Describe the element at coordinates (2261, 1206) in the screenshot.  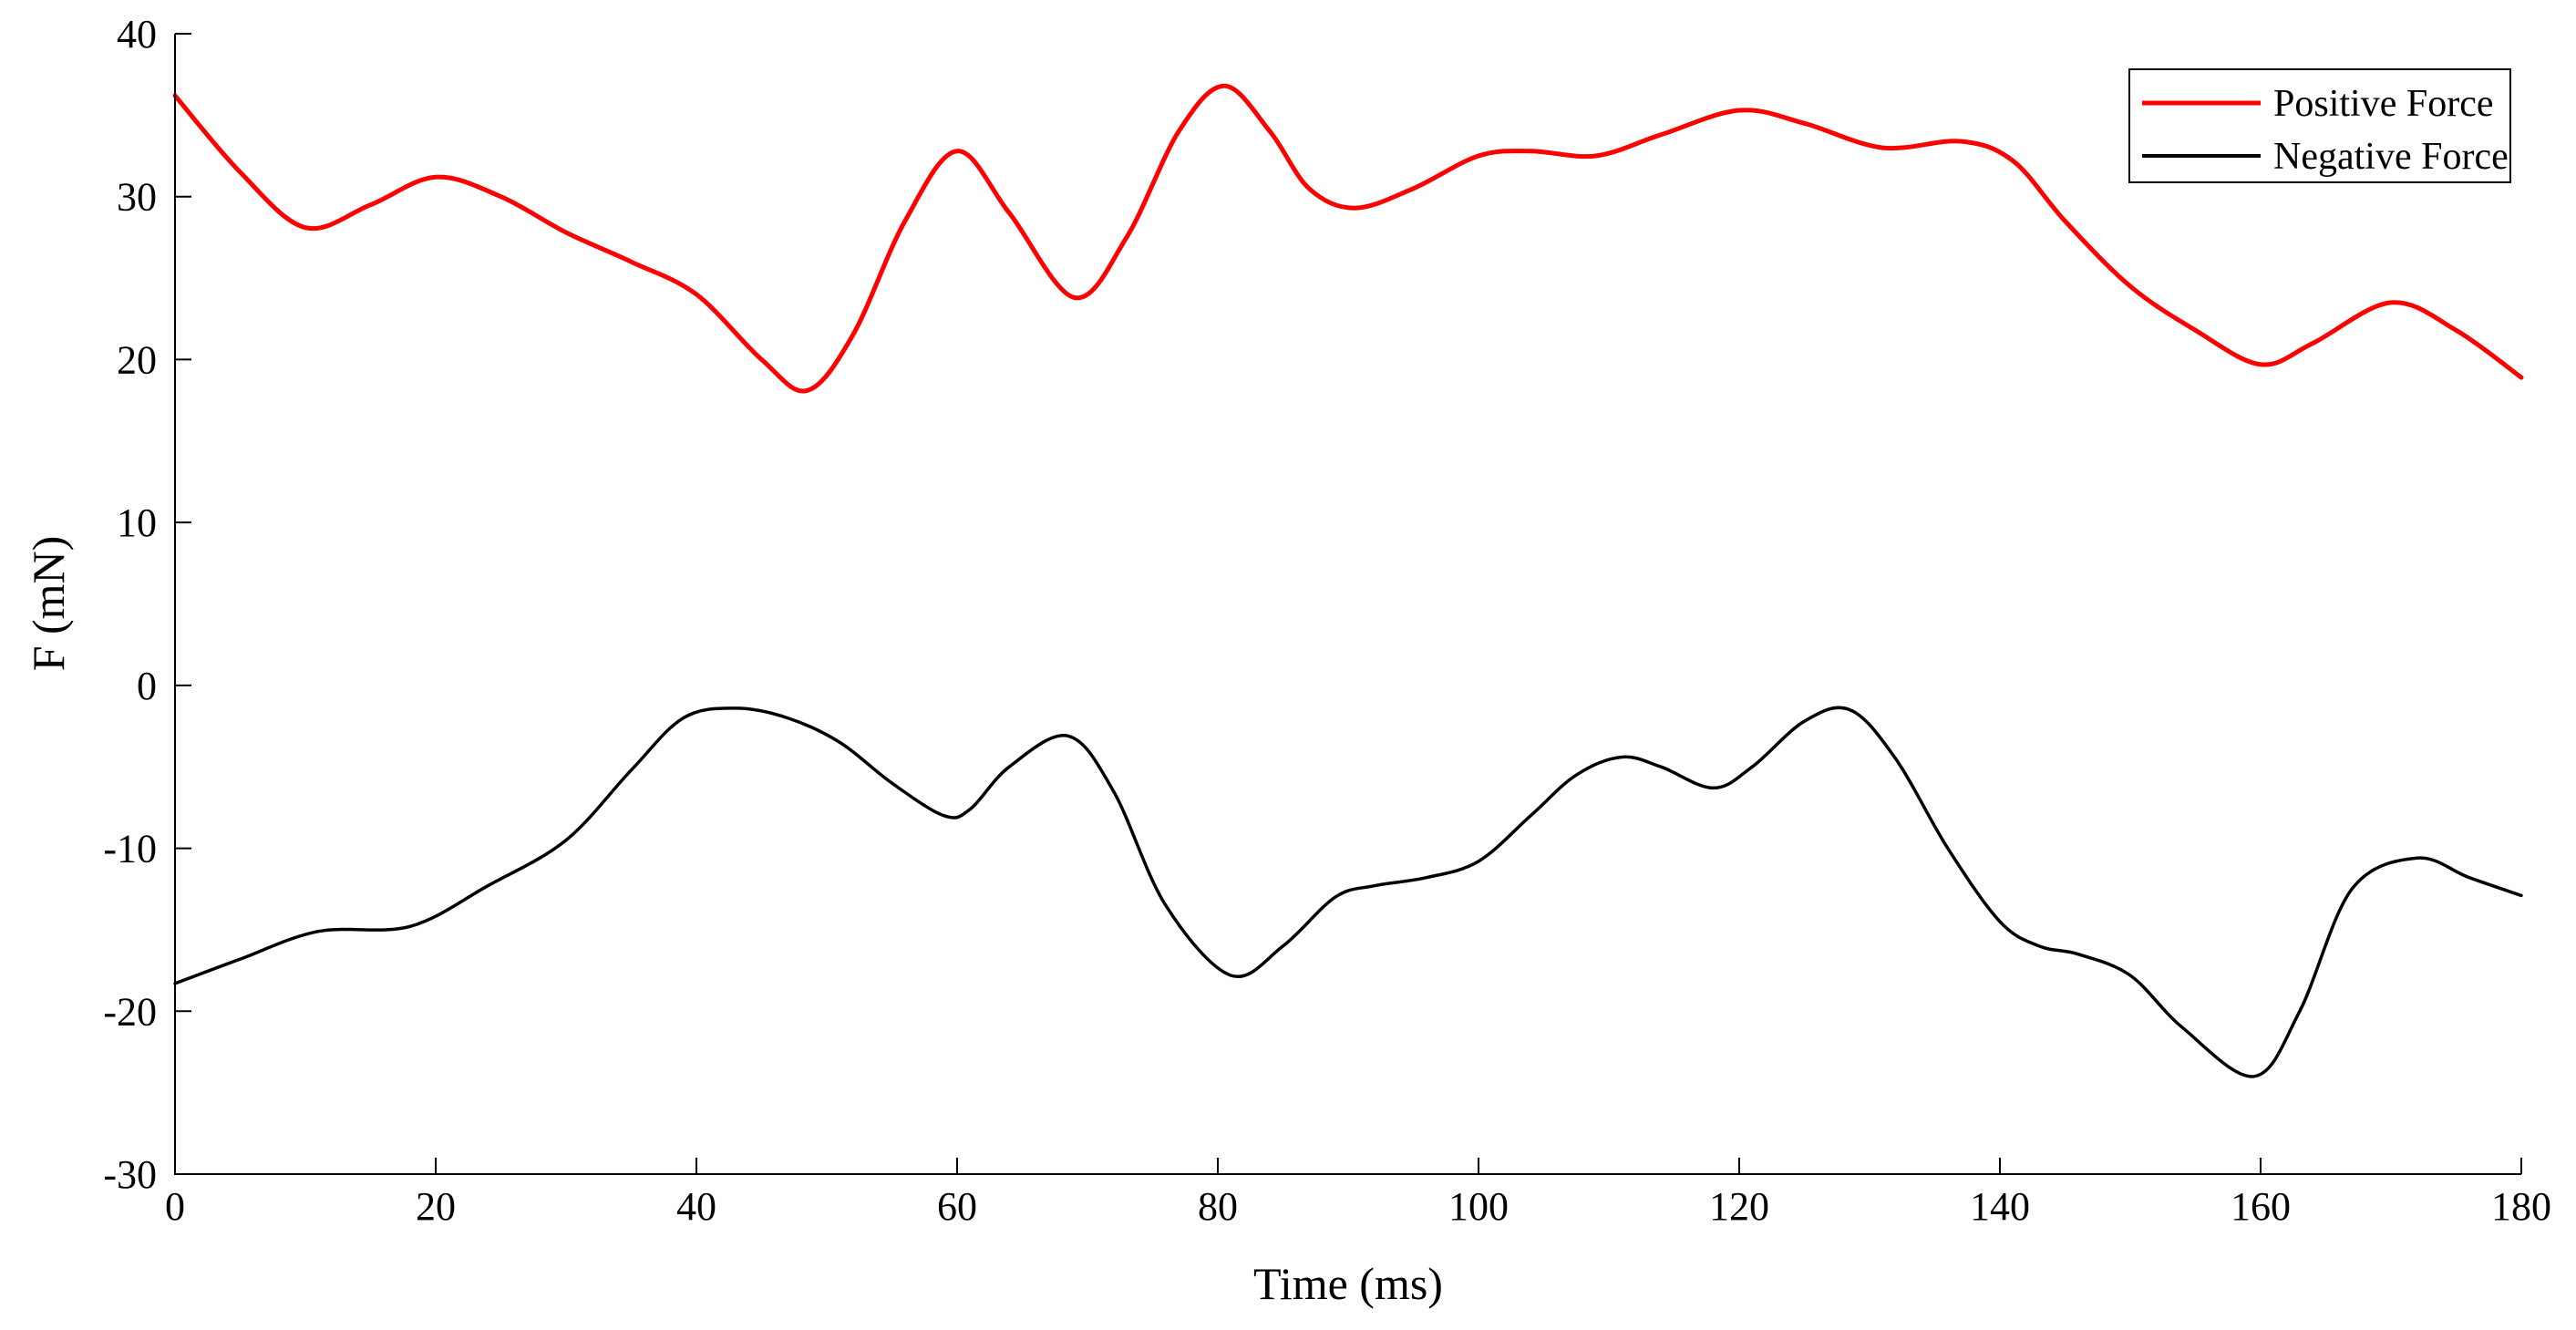
I see `x-tick-label: 160` at that location.